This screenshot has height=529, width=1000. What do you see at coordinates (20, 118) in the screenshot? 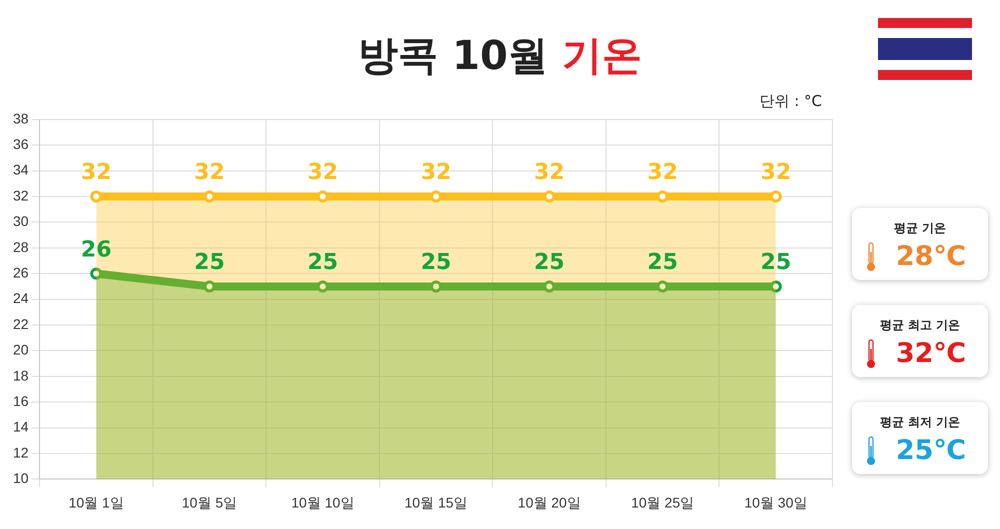
I see `y-tick-label: 38` at bounding box center [20, 118].